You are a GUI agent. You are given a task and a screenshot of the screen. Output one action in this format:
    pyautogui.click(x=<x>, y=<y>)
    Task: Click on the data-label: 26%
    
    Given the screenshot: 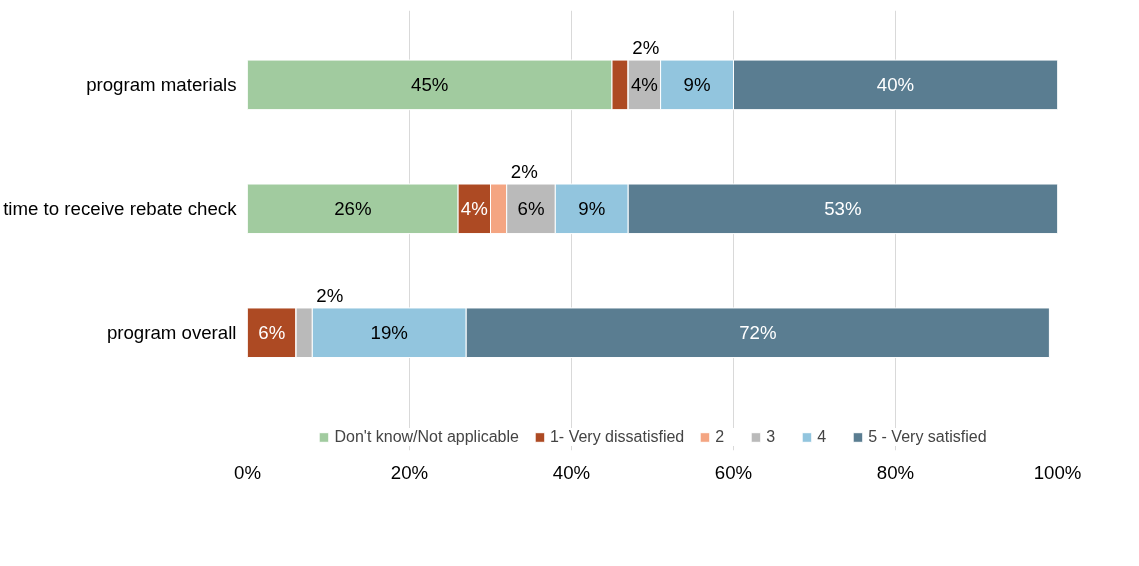 What is the action you would take?
    pyautogui.click(x=353, y=209)
    